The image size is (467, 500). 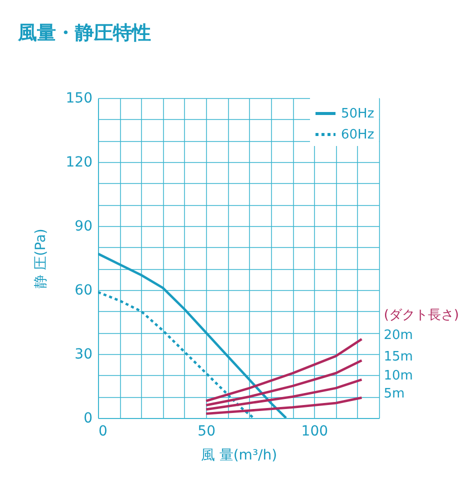 What do you see at coordinates (357, 114) in the screenshot?
I see `legend-label: 50Hz` at bounding box center [357, 114].